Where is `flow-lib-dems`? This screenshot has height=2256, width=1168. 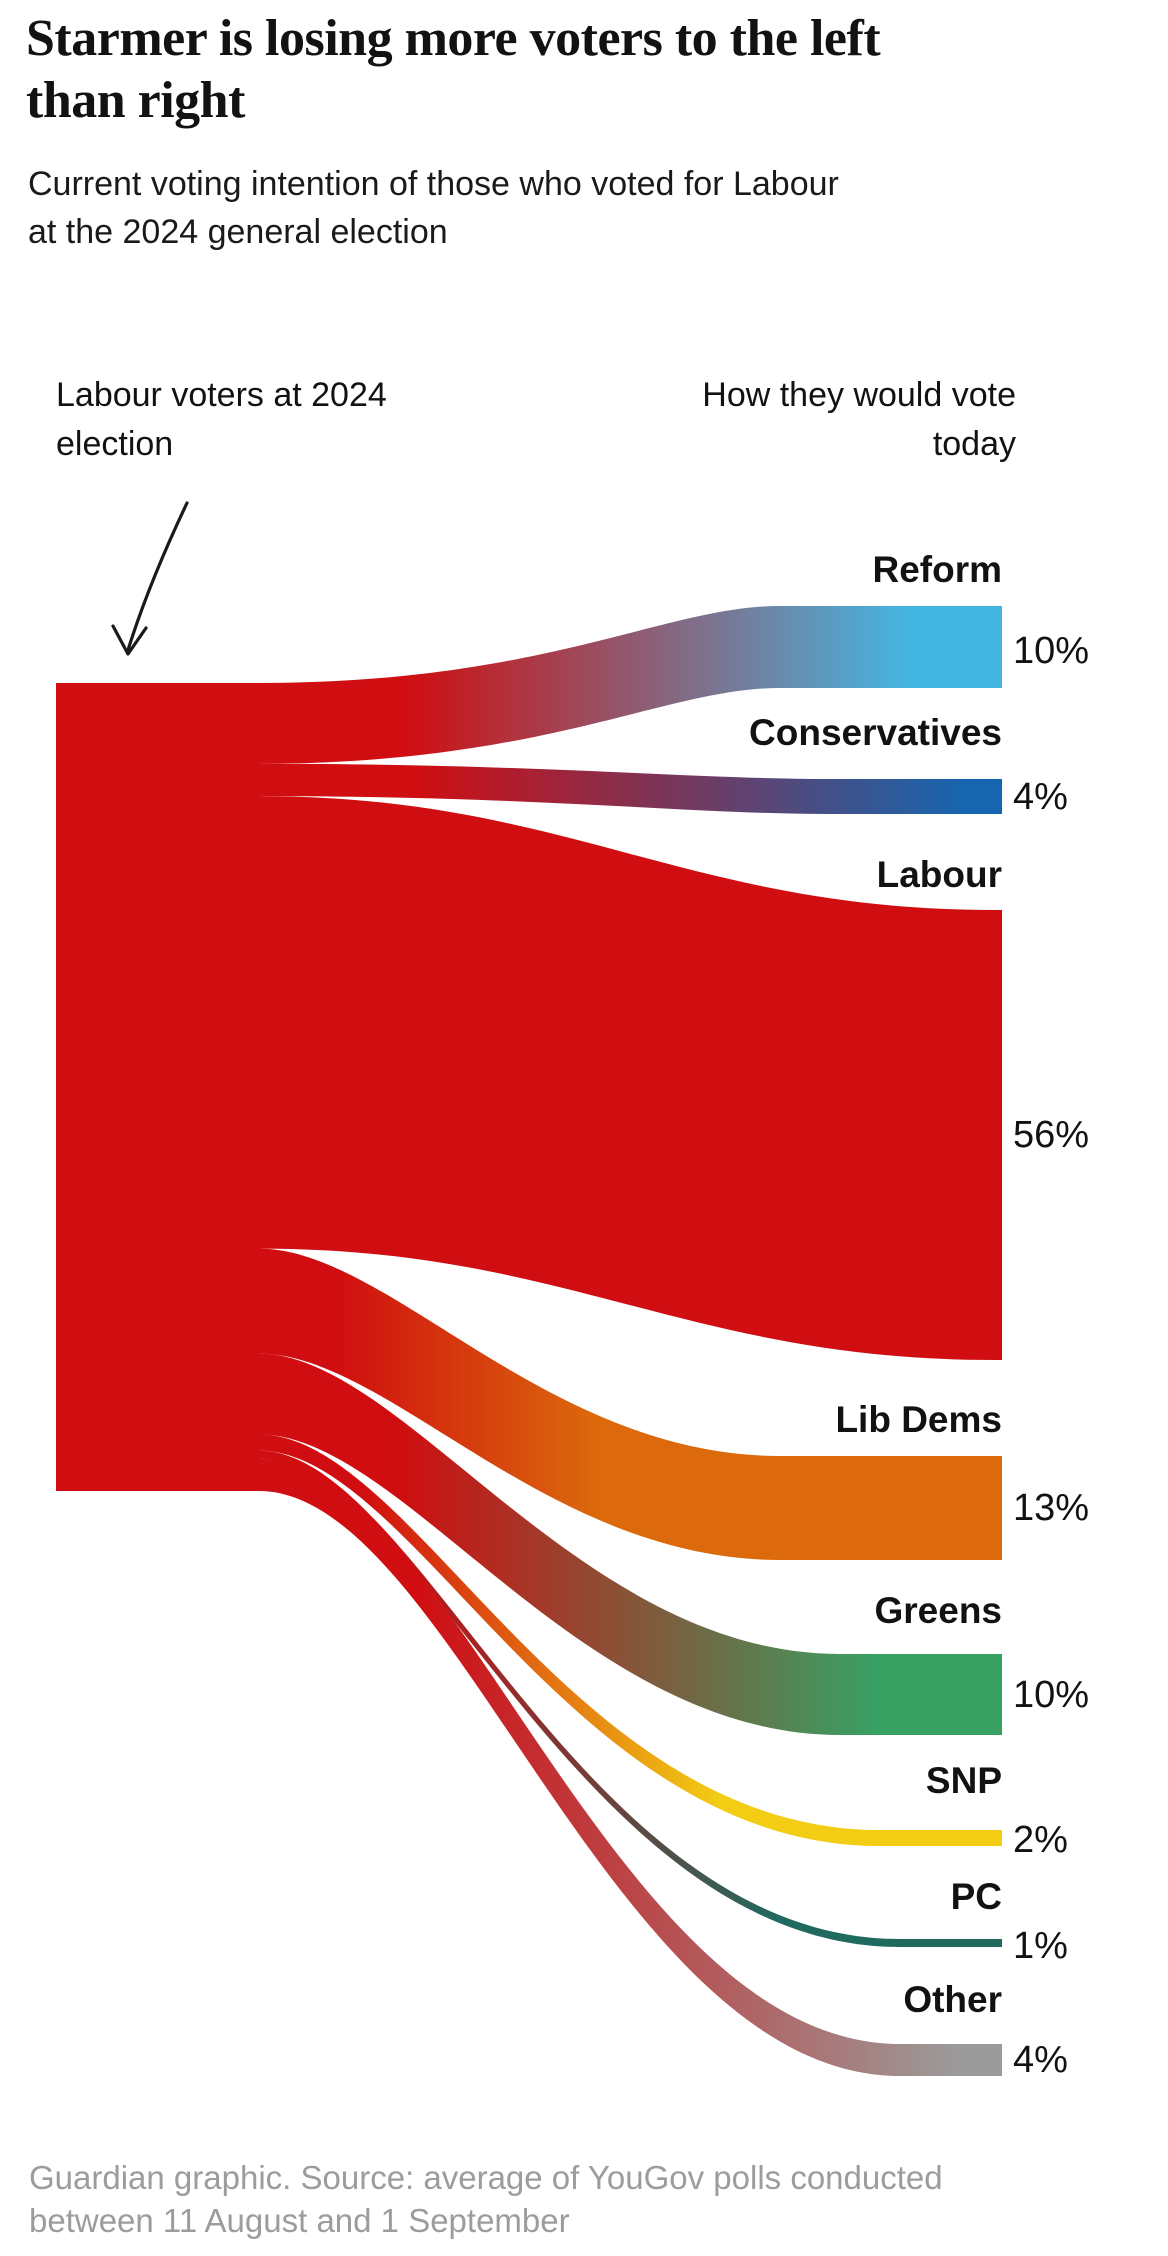
flow-lib-dems is located at coordinates (630, 1404).